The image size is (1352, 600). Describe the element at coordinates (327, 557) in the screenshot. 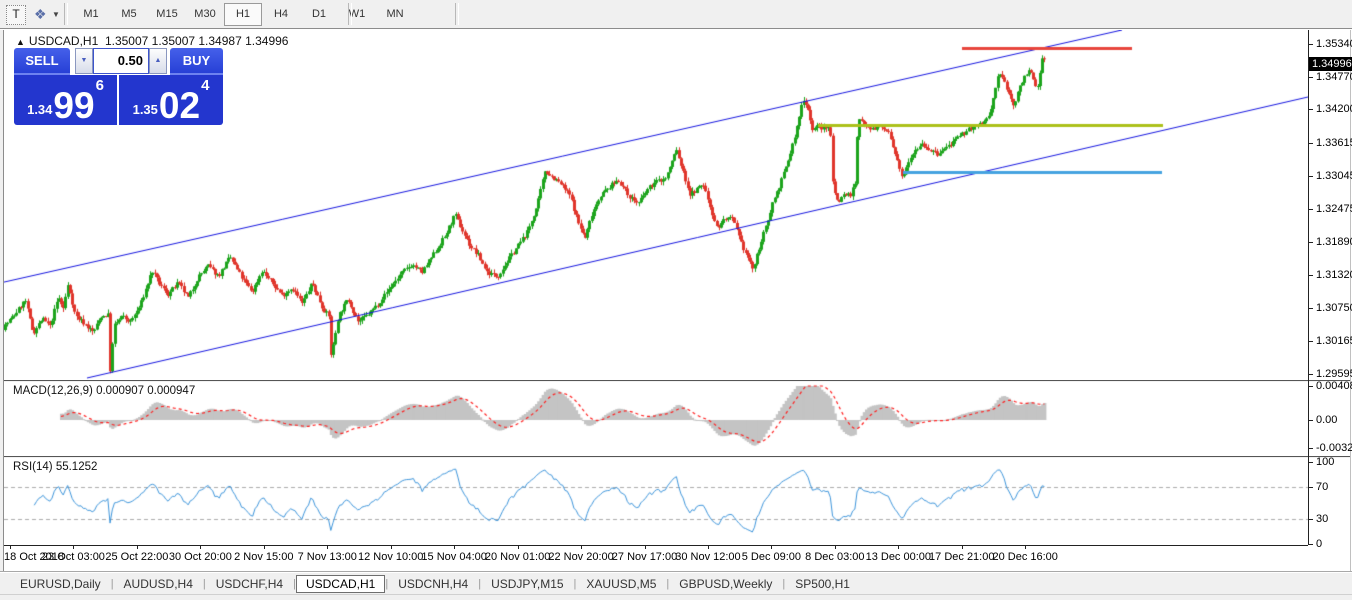

I see `time-axis-label: 7 Nov 13:00` at that location.